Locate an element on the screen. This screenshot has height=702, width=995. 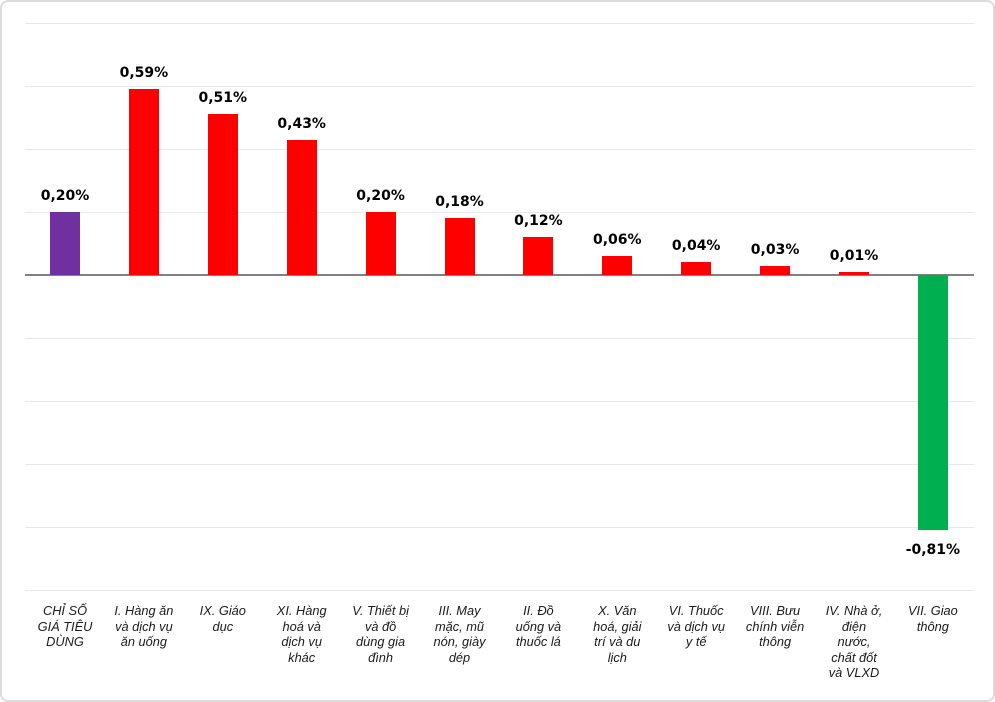
gridline--0.2 is located at coordinates (499, 338).